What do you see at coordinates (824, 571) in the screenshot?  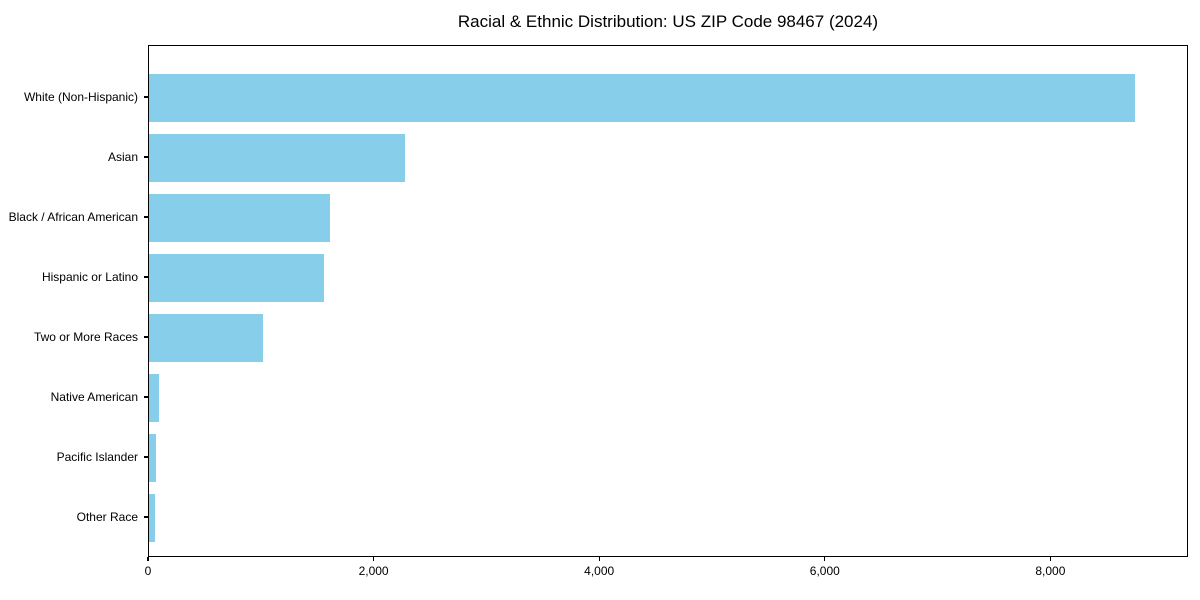 I see `x-tick-label: 6,000` at bounding box center [824, 571].